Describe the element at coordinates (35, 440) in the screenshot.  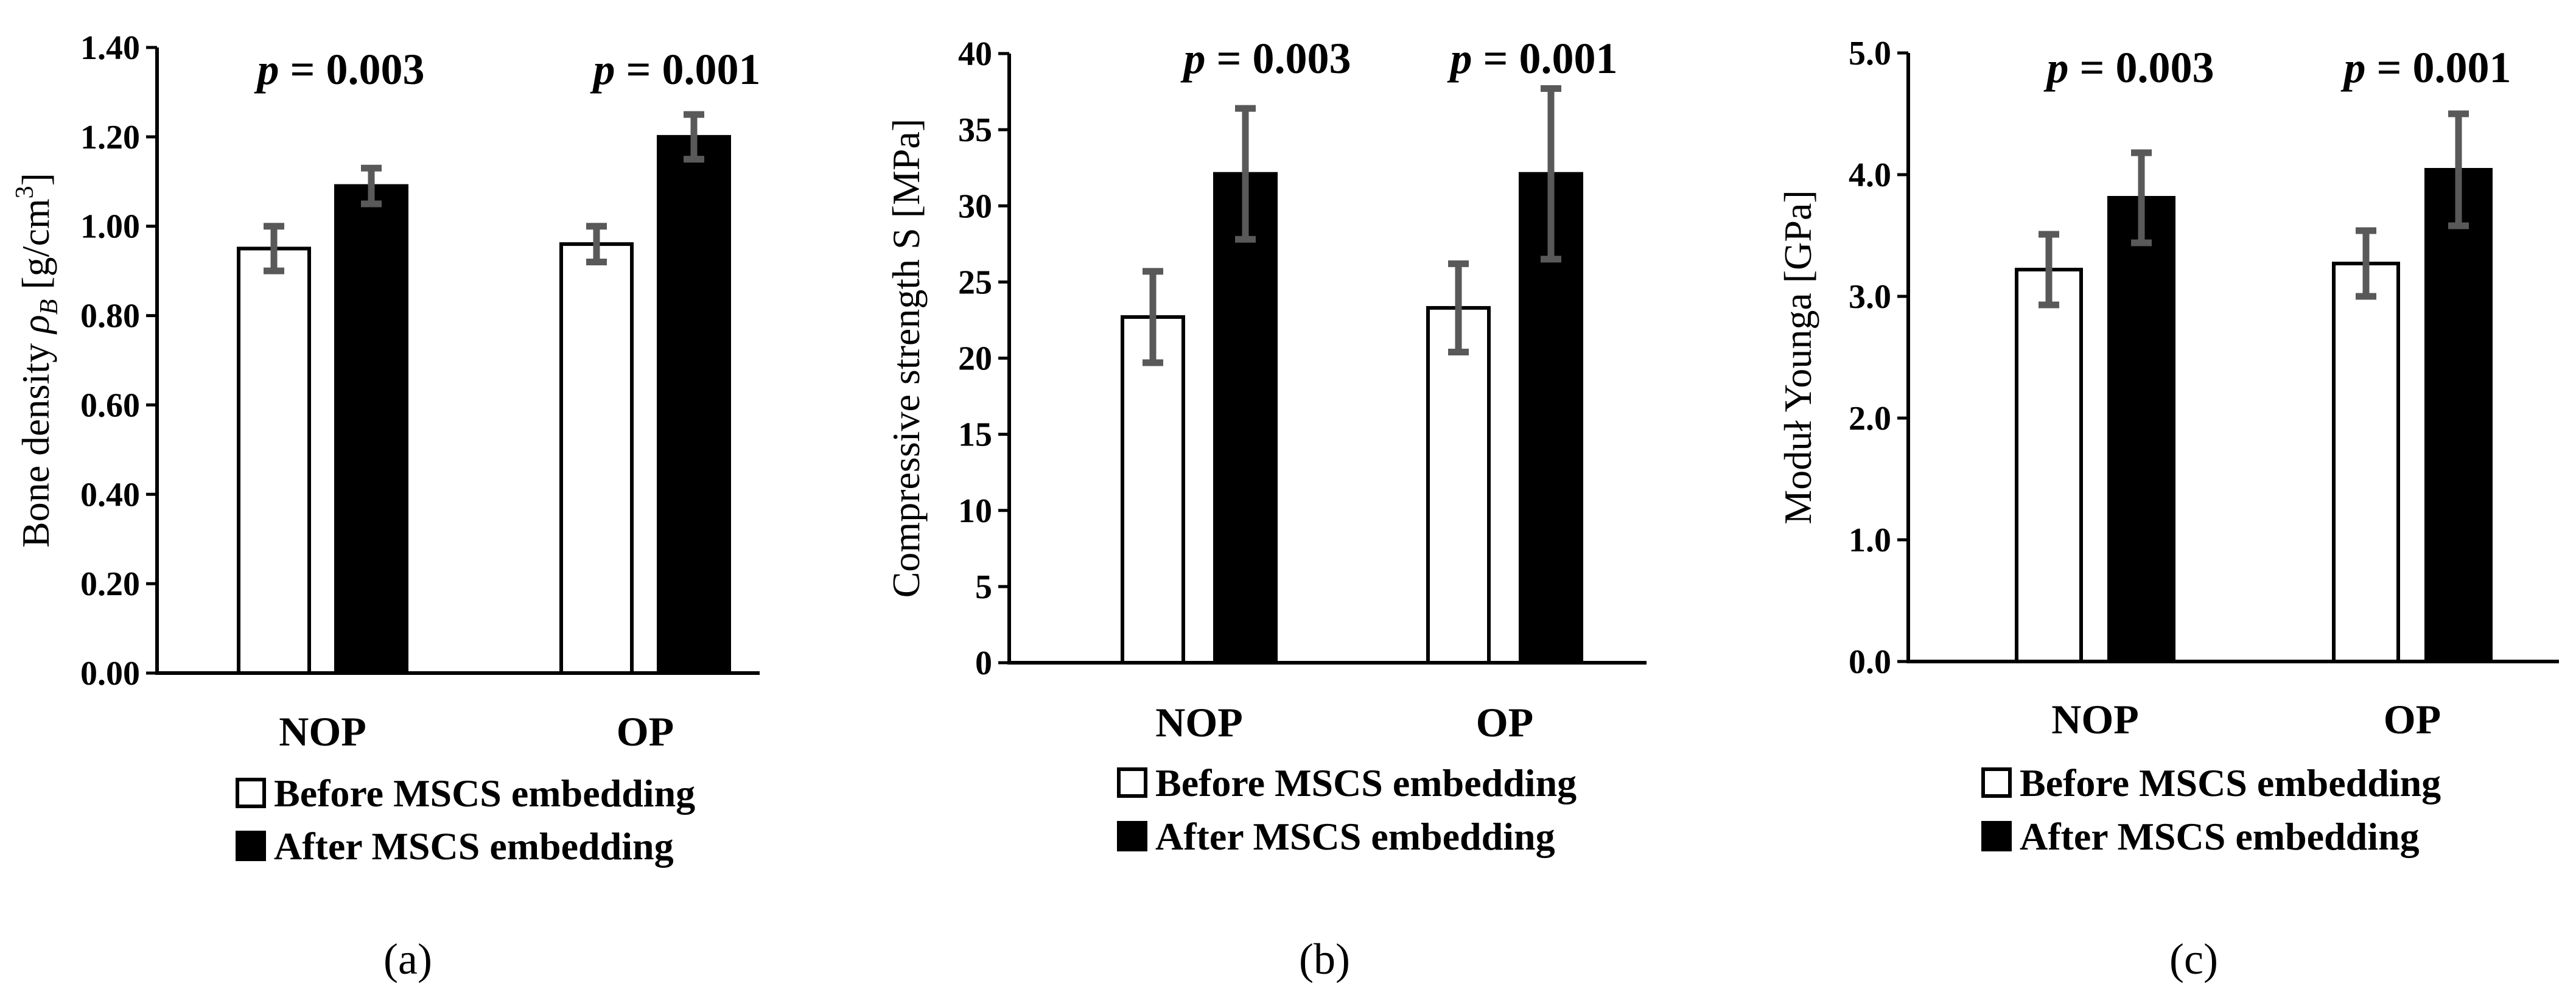
I see `y-axis-title-part: Bone density` at that location.